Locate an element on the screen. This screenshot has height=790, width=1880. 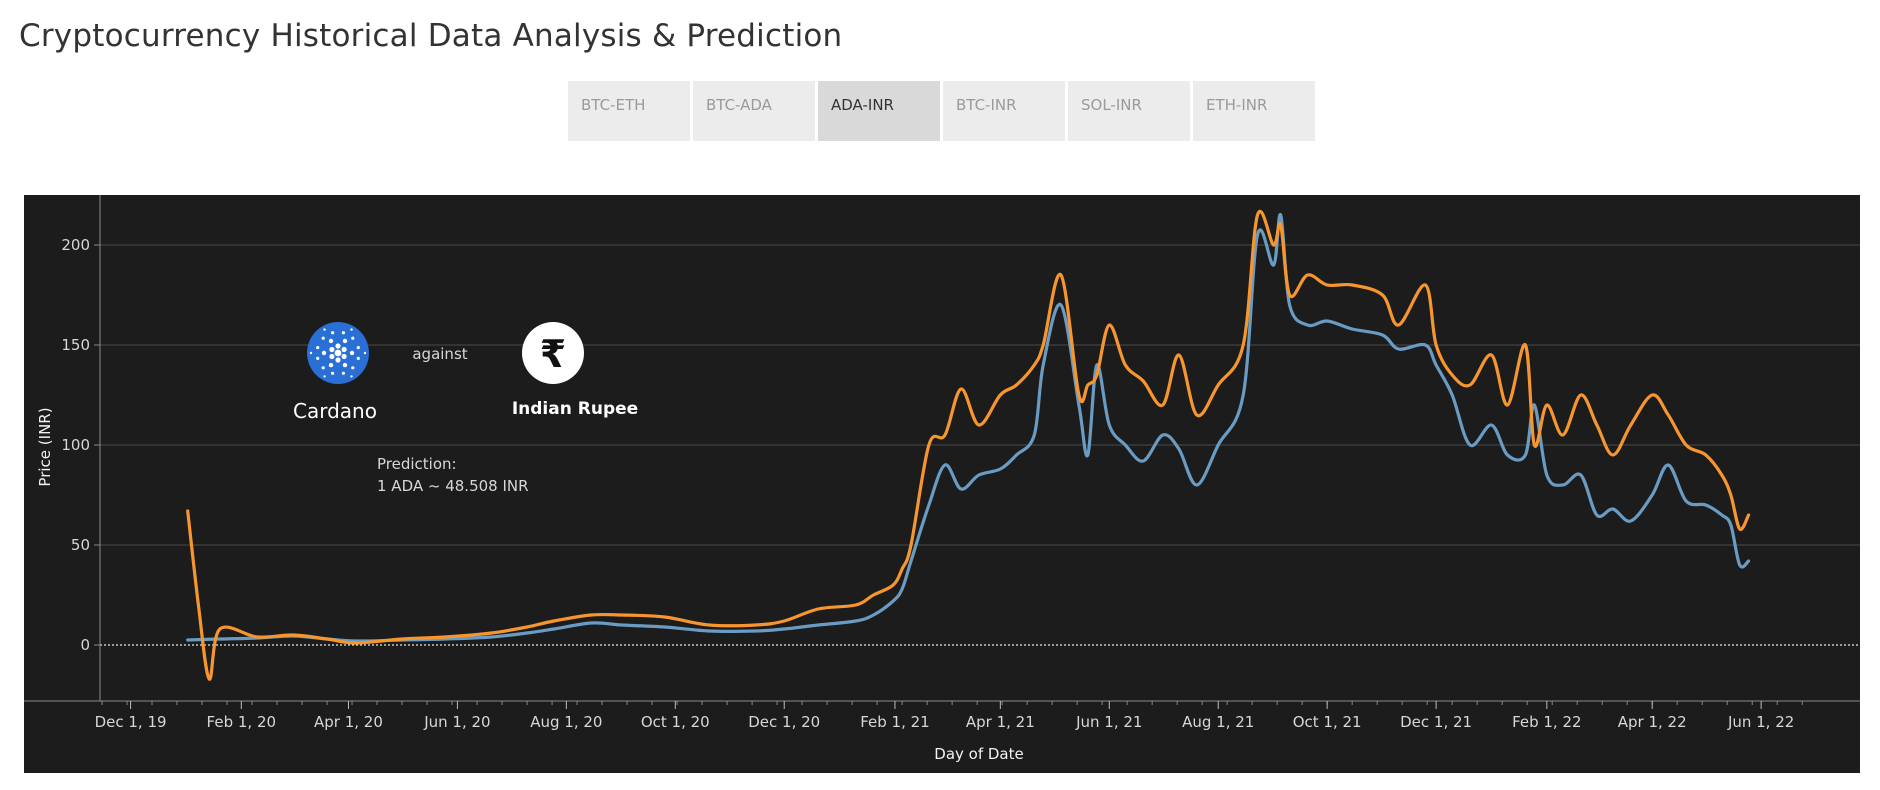
x-tick-label: Apr 1, 21 is located at coordinates (1000, 722).